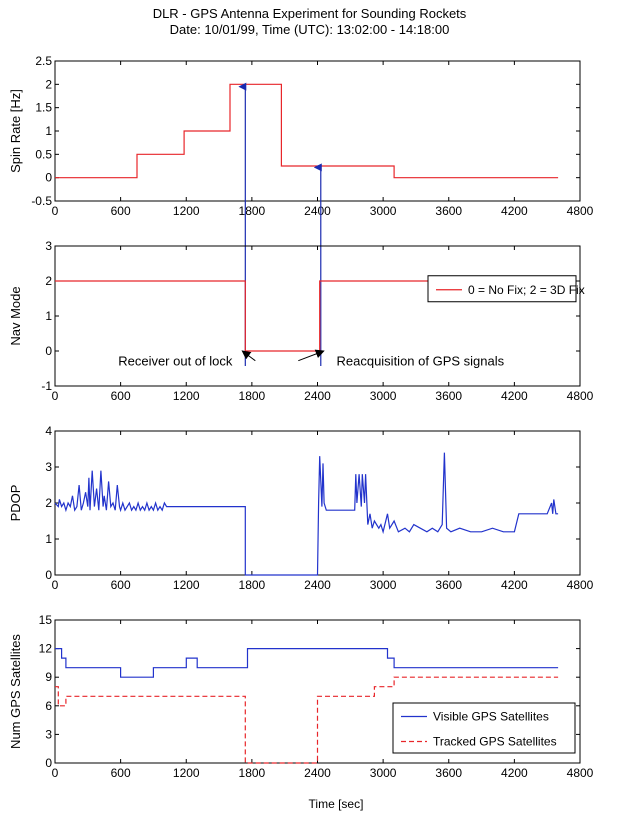  Describe the element at coordinates (336, 804) in the screenshot. I see `x-axis-label: Time [sec]` at that location.